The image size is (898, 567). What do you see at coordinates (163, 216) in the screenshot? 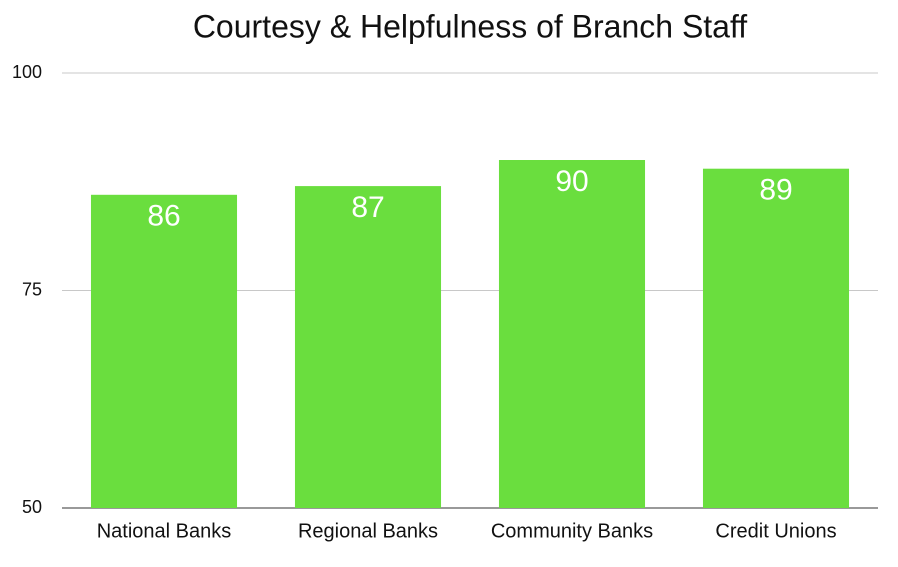
I see `data-label: 86` at bounding box center [163, 216].